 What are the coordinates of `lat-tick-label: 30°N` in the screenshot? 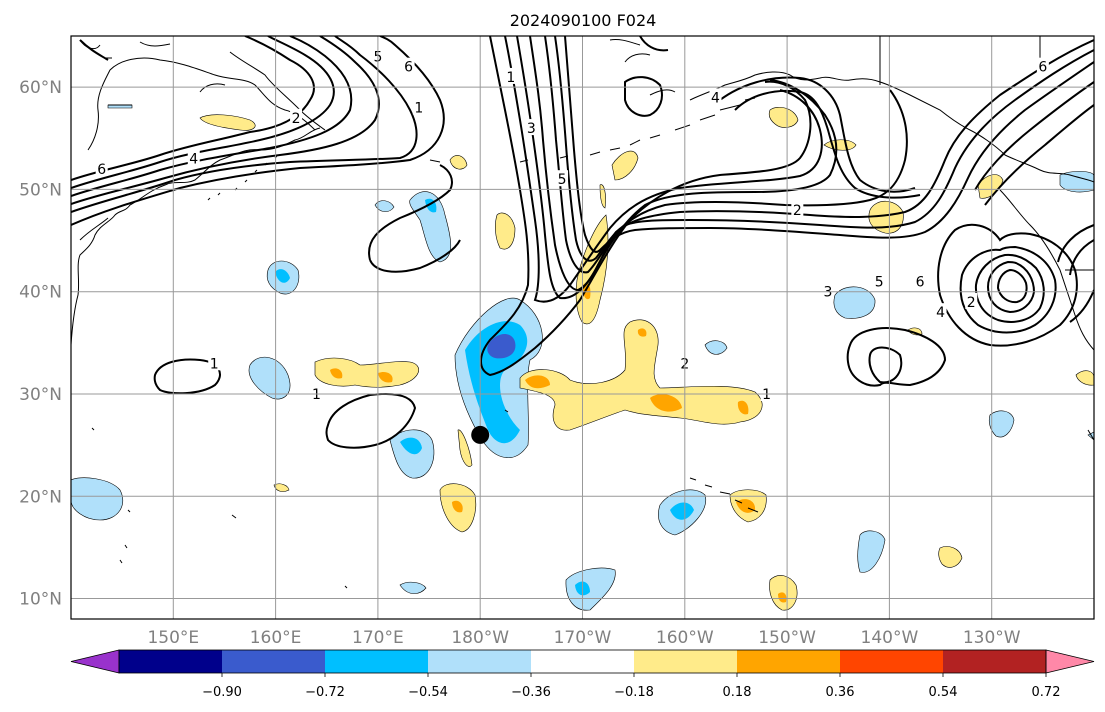 It's located at (40, 395).